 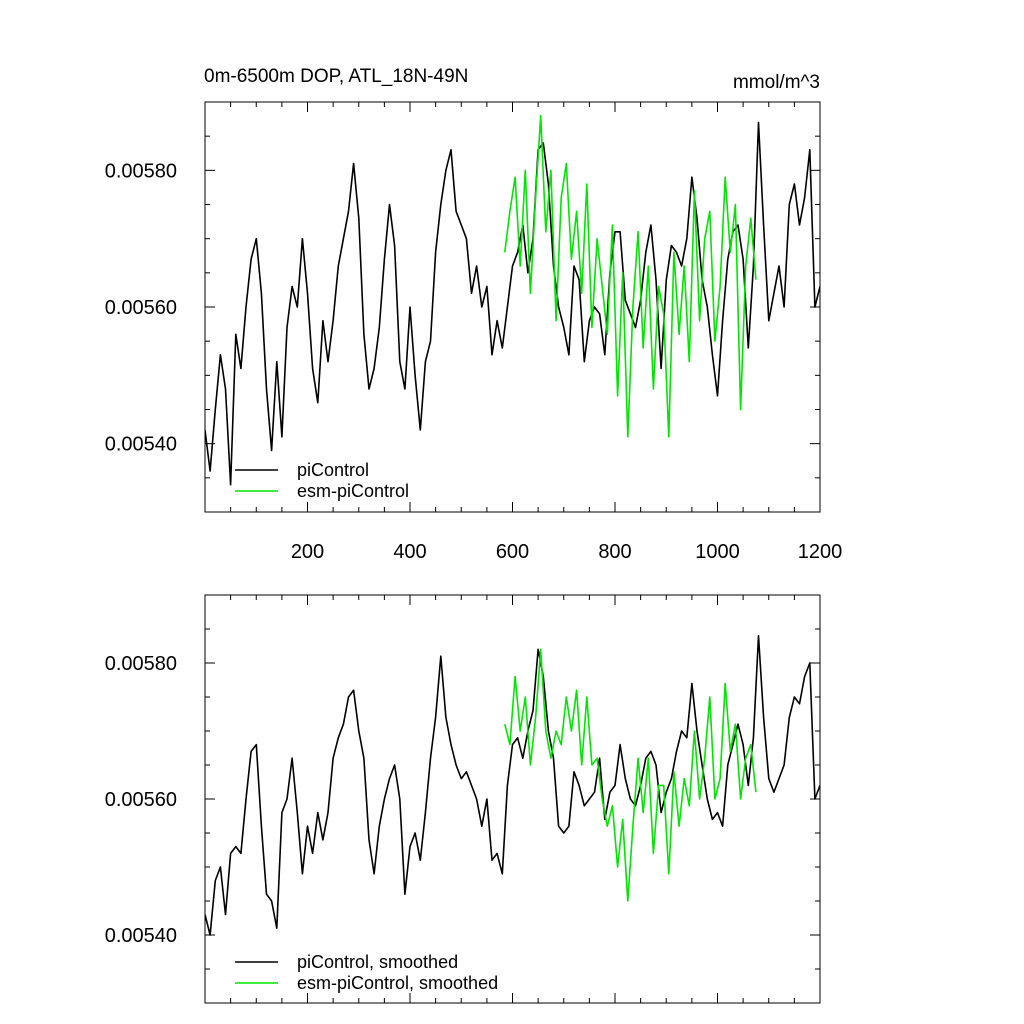 I want to click on x-tick-label: 1200, so click(x=820, y=552).